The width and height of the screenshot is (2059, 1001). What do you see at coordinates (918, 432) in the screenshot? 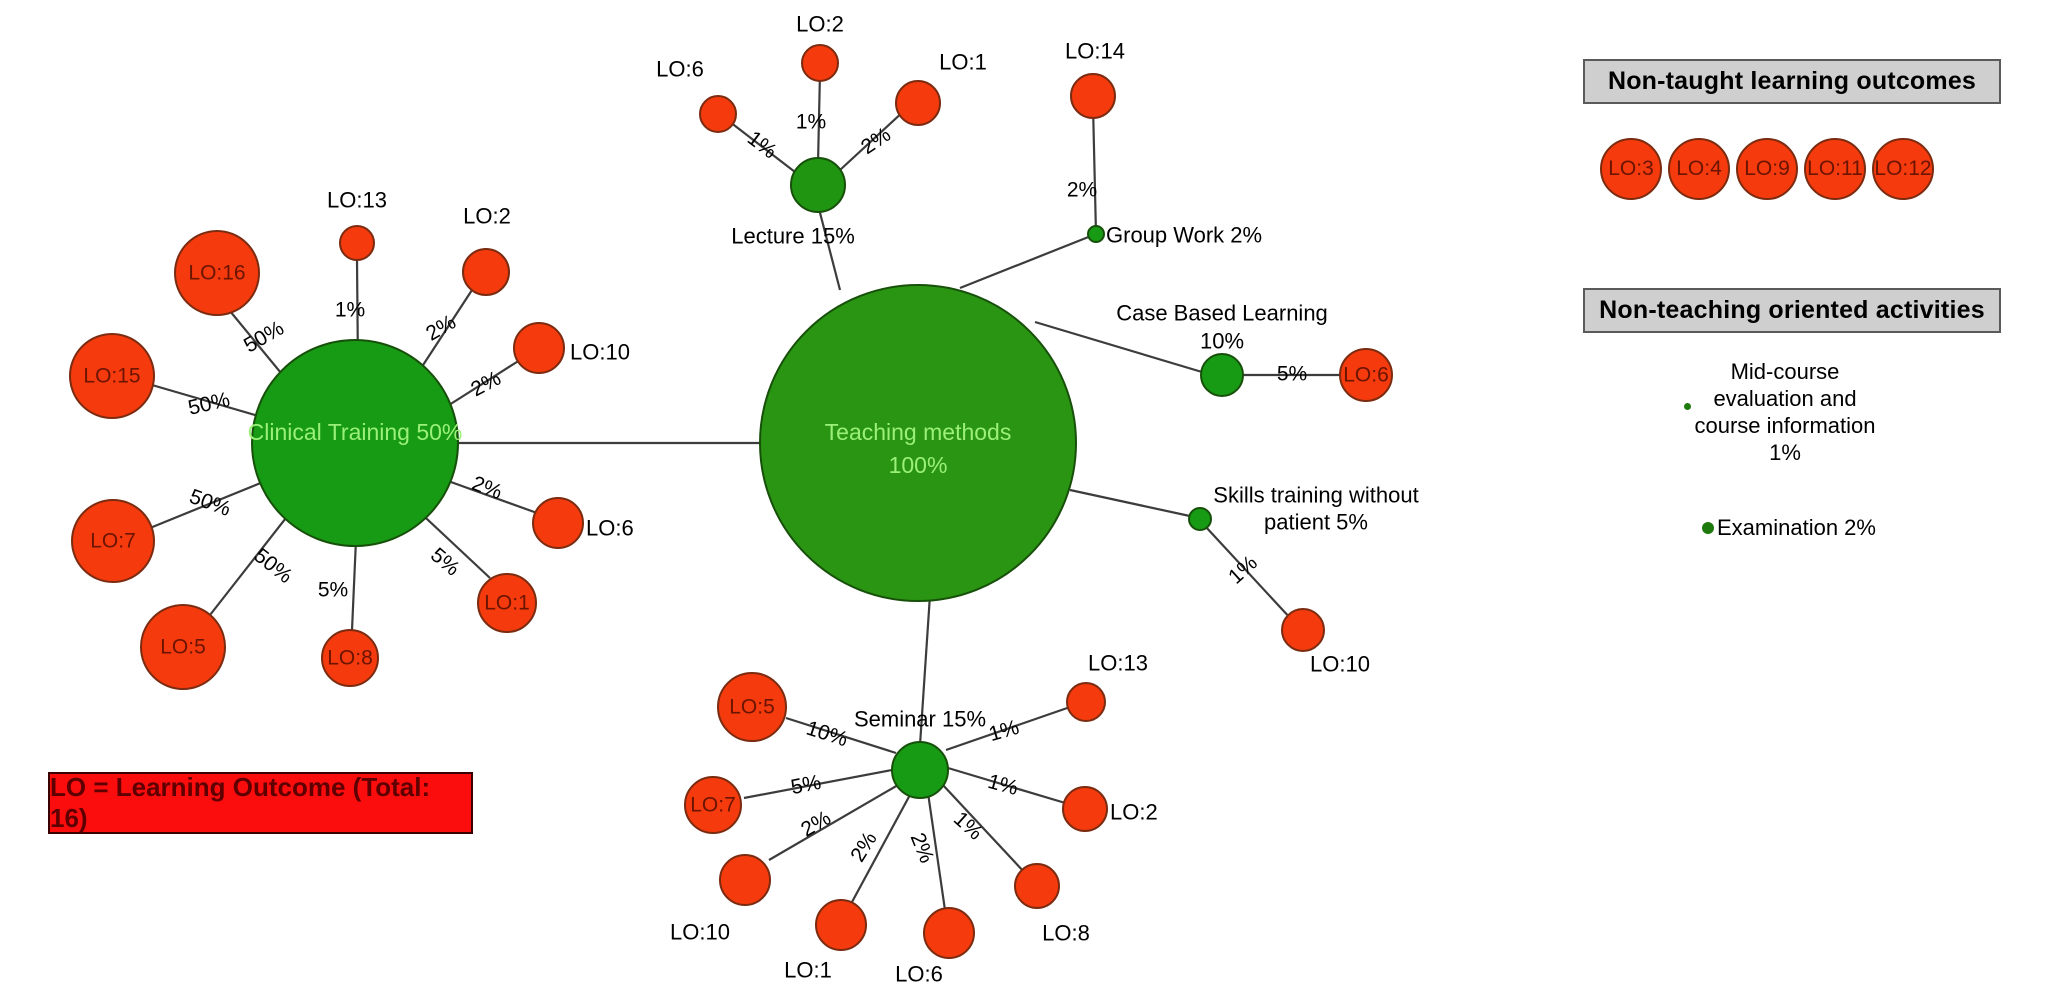
I see `hub-label-teaching-methods-line1: Teaching methods` at bounding box center [918, 432].